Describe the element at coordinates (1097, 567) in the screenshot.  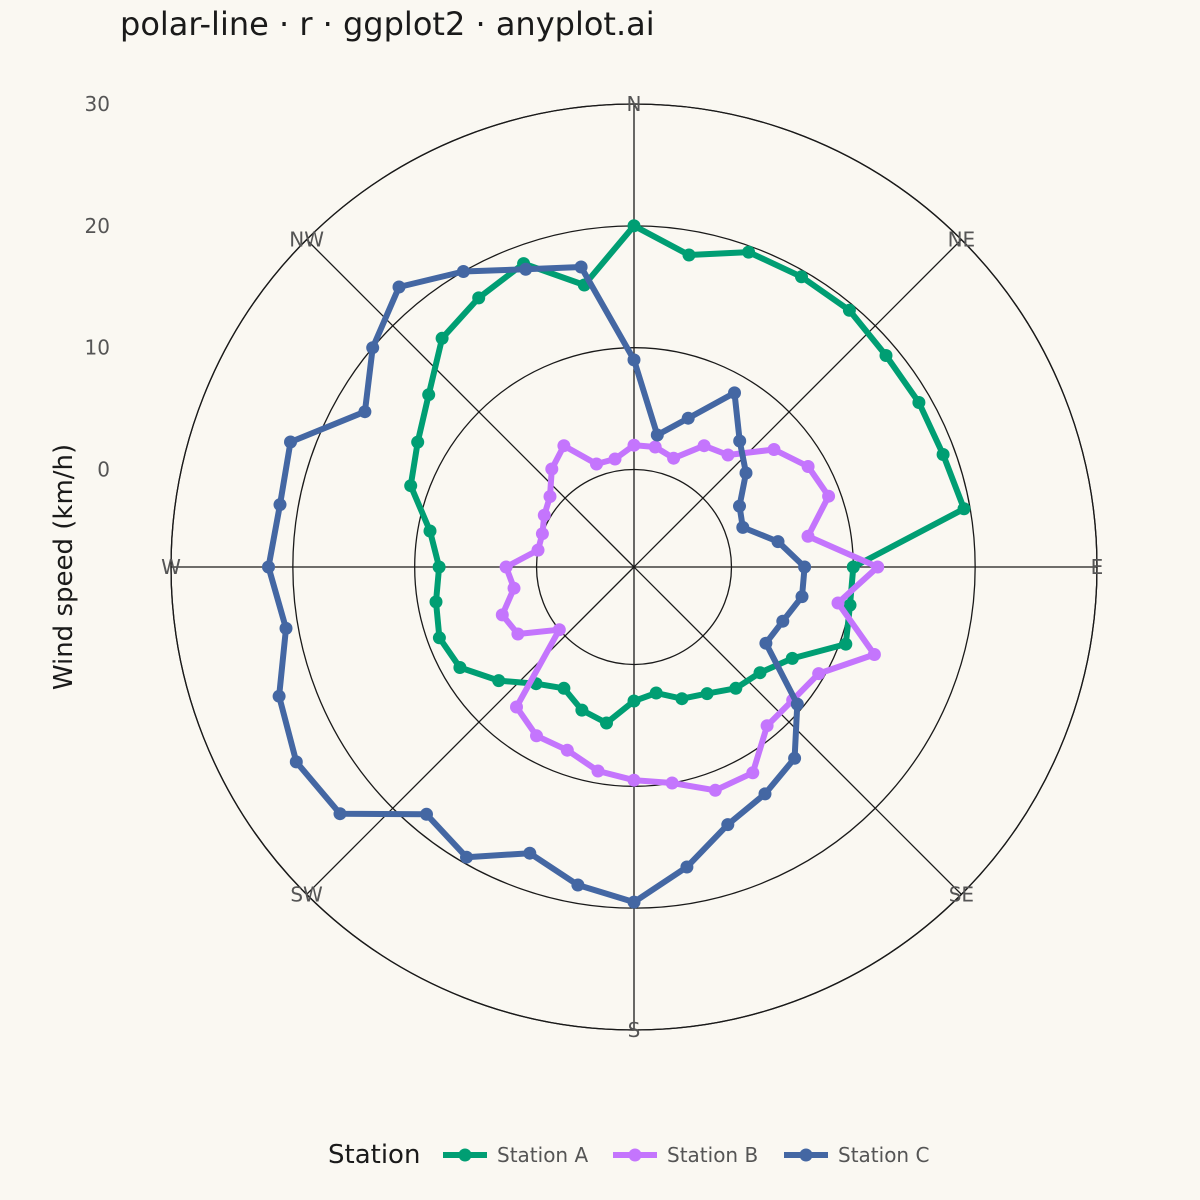
I see `direction-label-e: E` at that location.